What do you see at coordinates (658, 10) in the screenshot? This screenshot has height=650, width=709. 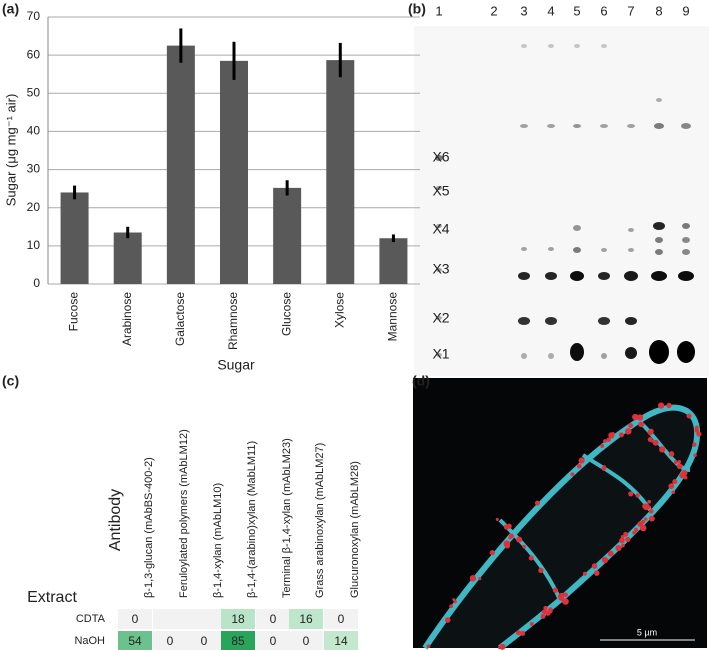 I see `lane-label: 8` at bounding box center [658, 10].